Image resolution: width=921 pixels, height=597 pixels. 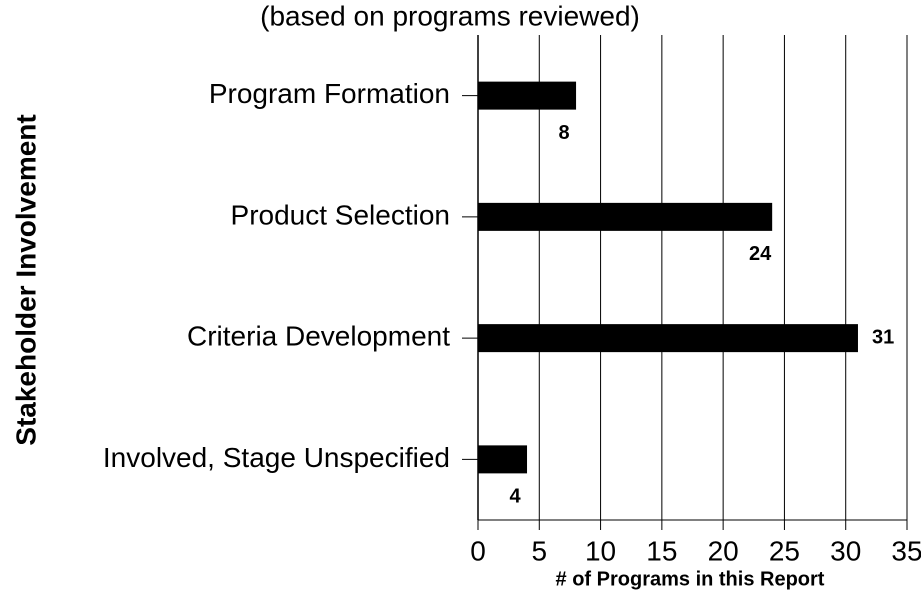 What do you see at coordinates (478, 550) in the screenshot?
I see `x-tick-label: 0` at bounding box center [478, 550].